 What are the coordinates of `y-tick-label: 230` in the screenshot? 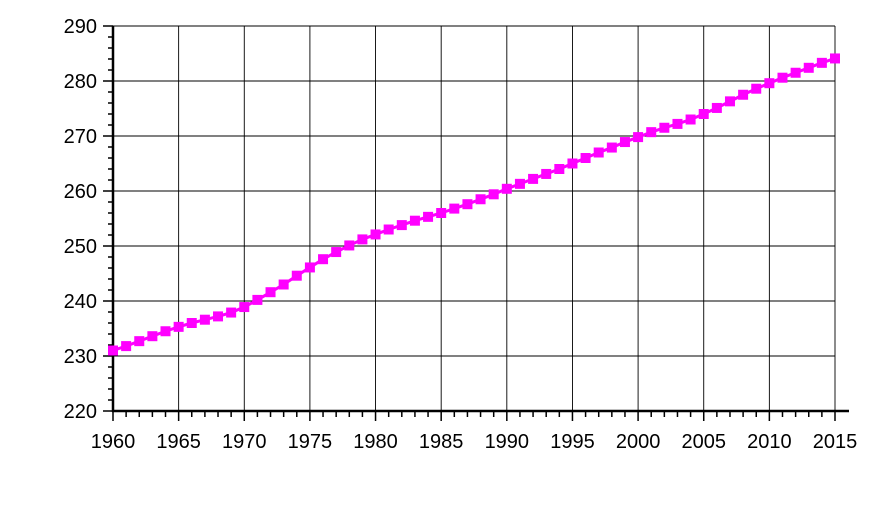 It's located at (80, 357).